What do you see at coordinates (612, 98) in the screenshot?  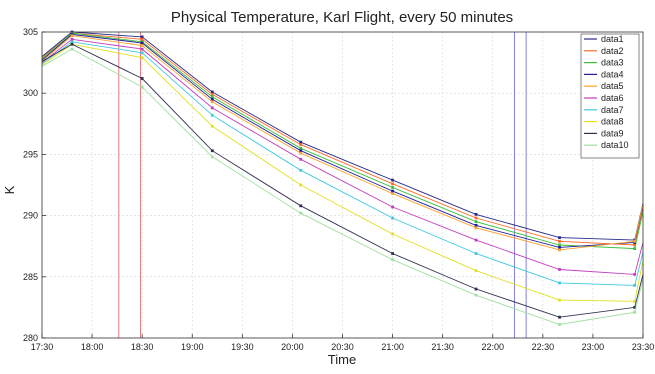 I see `legend-label-data6: data6` at bounding box center [612, 98].